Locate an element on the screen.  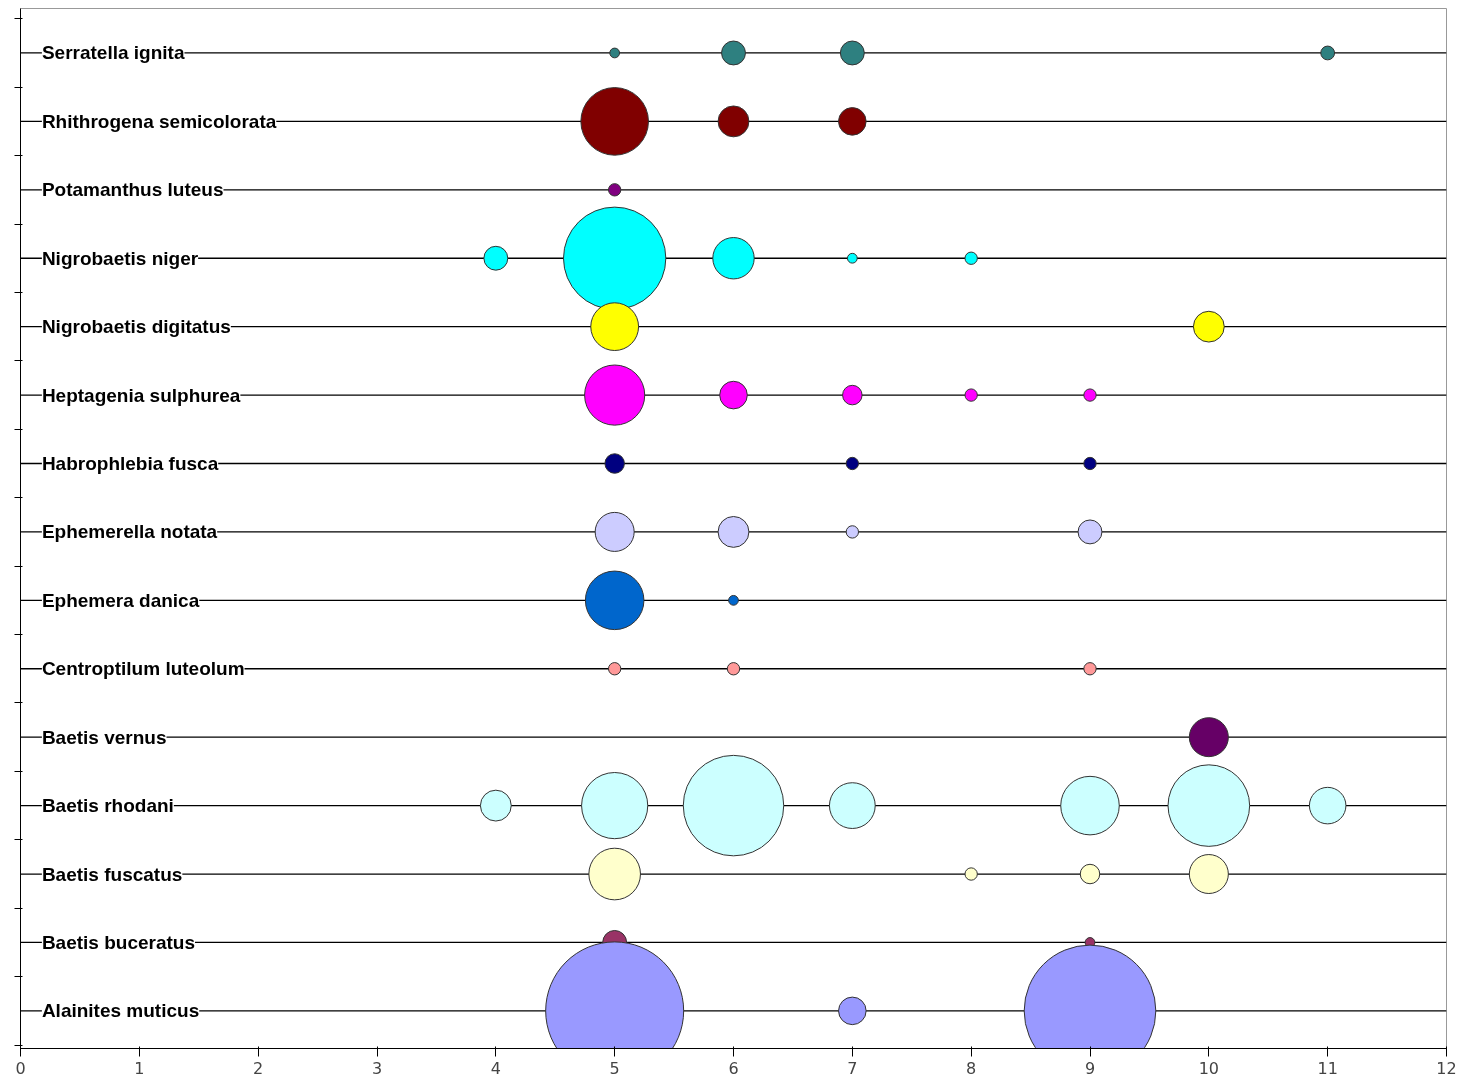
y-tick-label: Baetis vernus is located at coordinates (104, 737).